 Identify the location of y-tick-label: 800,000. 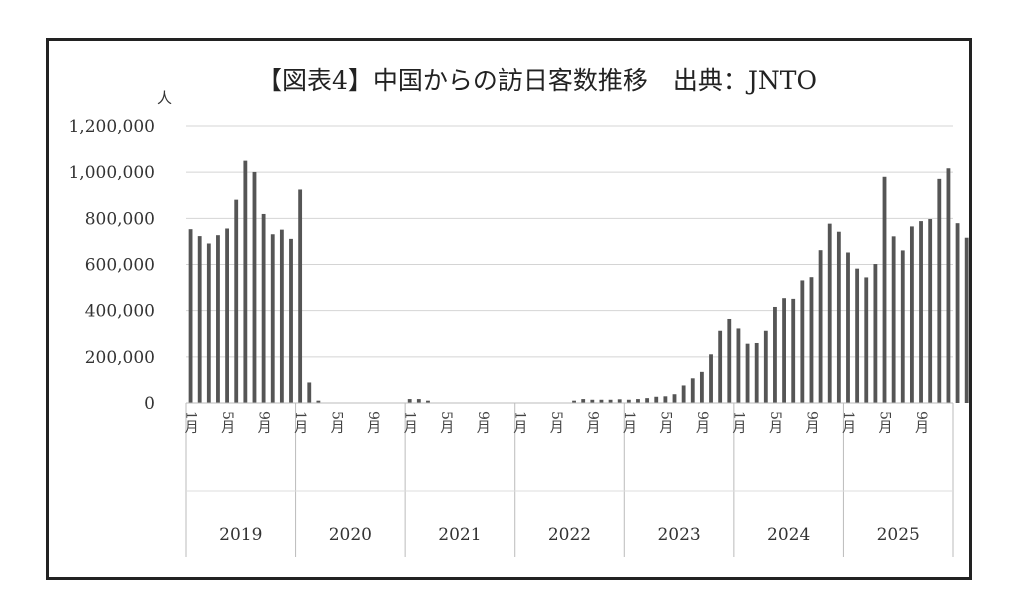
(120, 219).